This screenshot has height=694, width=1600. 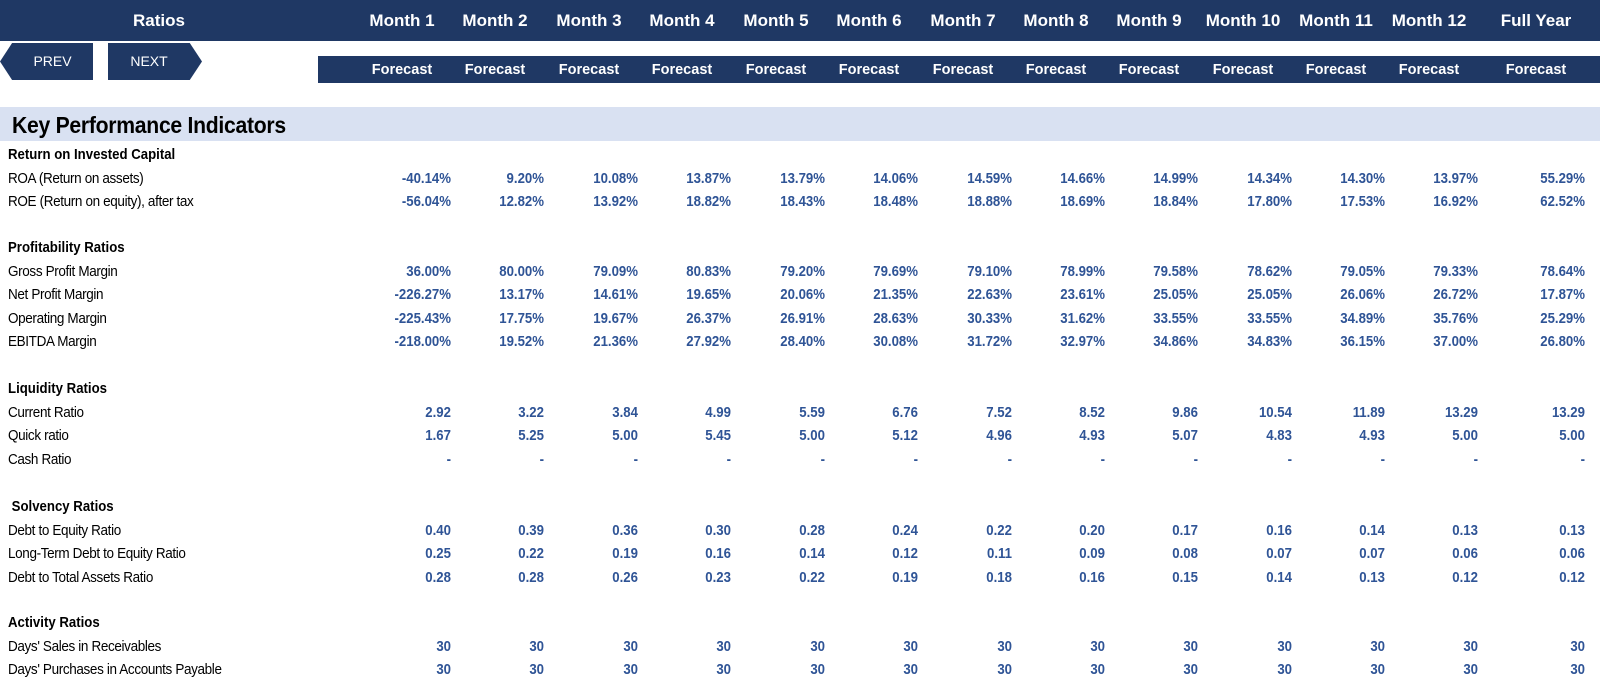 What do you see at coordinates (1092, 553) in the screenshot?
I see `value-cell: 0.09` at bounding box center [1092, 553].